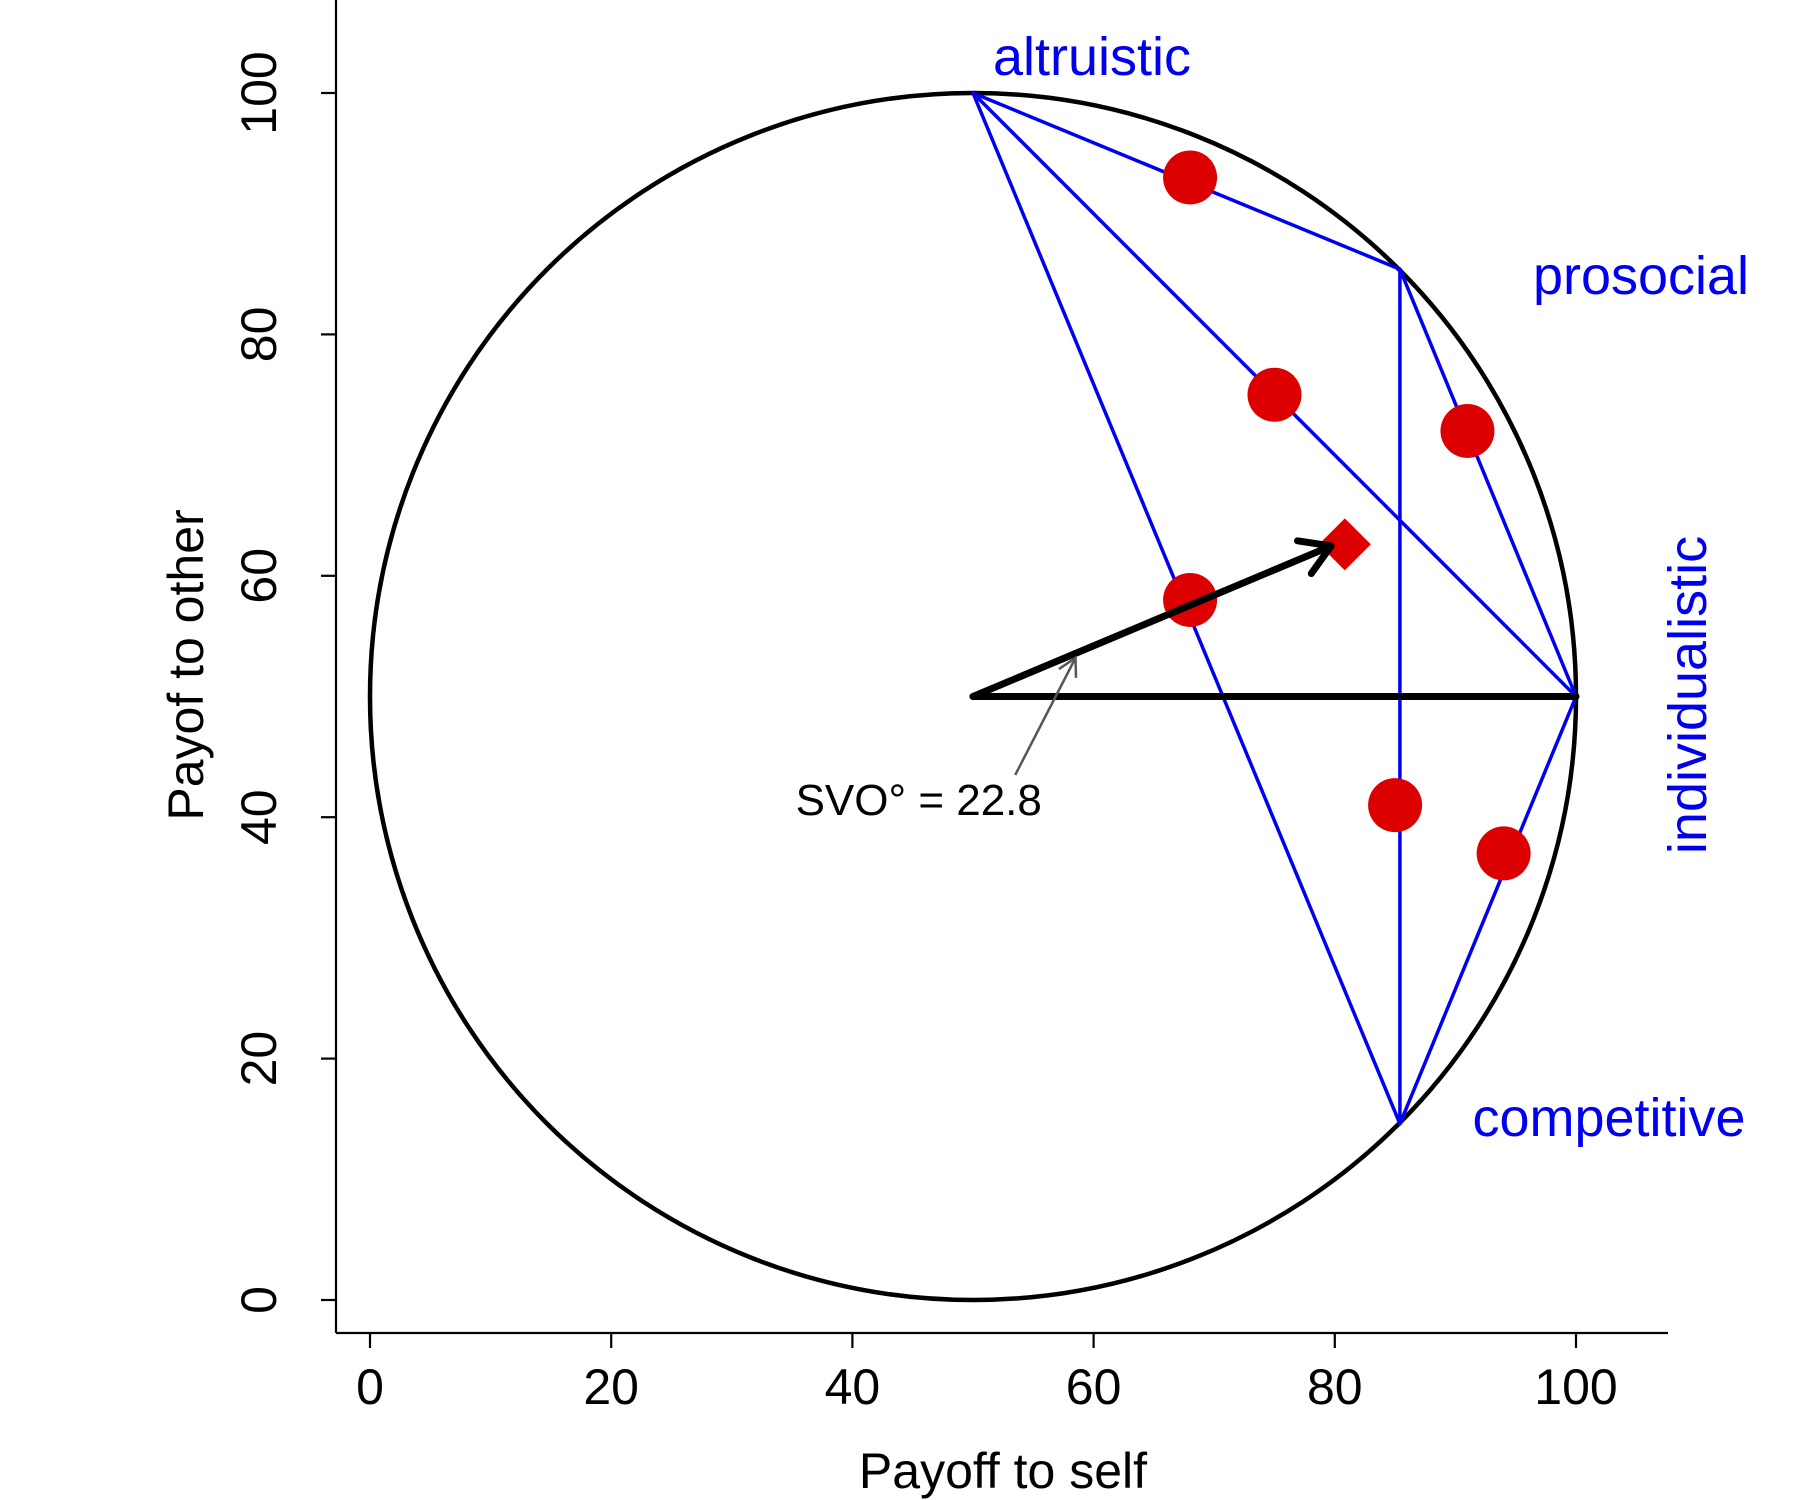  What do you see at coordinates (370, 1387) in the screenshot?
I see `x-tick-label: 0` at bounding box center [370, 1387].